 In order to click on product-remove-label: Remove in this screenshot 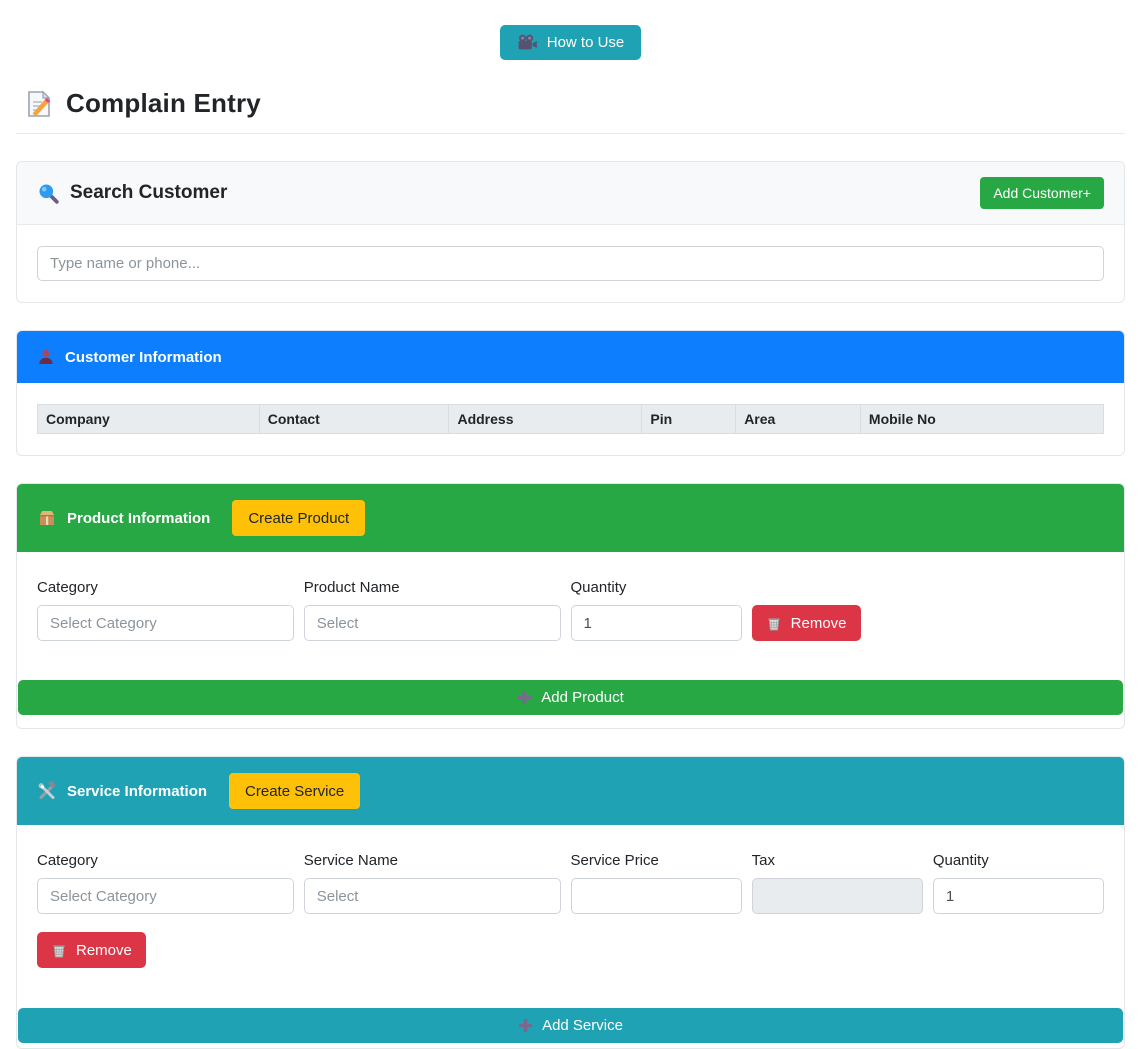, I will do `click(818, 623)`.